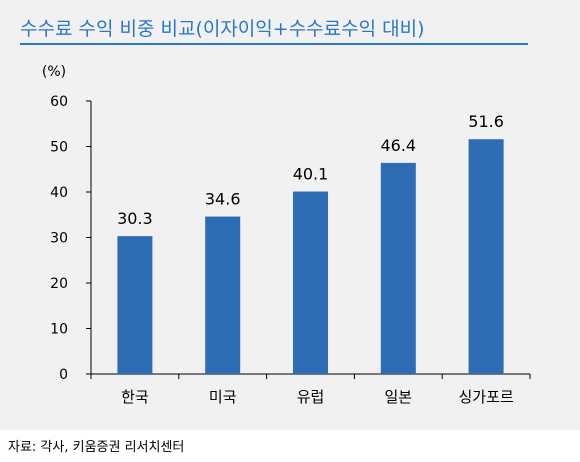 This screenshot has height=462, width=580. Describe the element at coordinates (486, 121) in the screenshot. I see `data-label: 51.6` at that location.